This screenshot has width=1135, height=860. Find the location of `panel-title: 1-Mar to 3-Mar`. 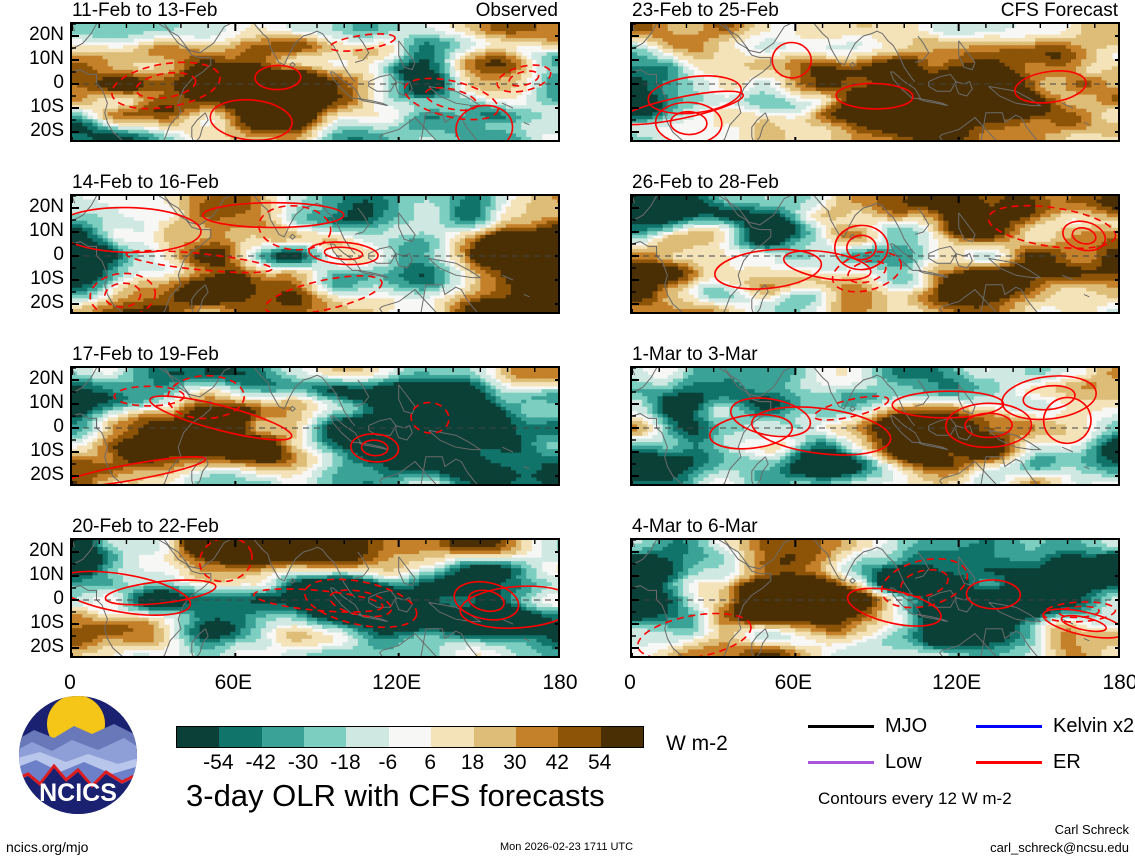

panel-title: 1-Mar to 3-Mar is located at coordinates (695, 354).